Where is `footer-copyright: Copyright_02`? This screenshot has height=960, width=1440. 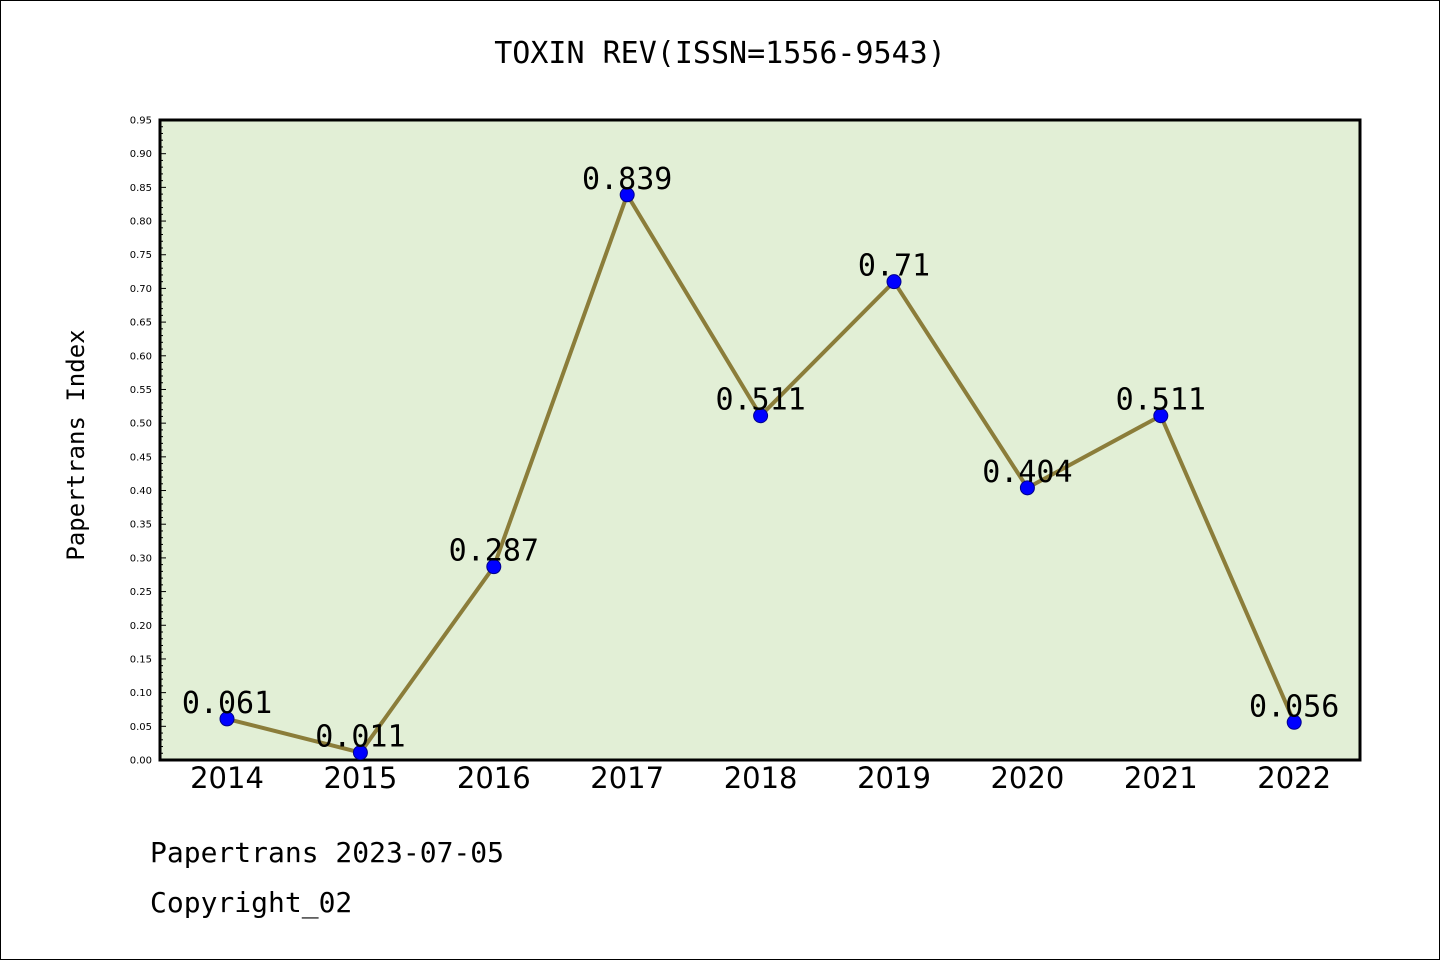
footer-copyright: Copyright_02 is located at coordinates (251, 902).